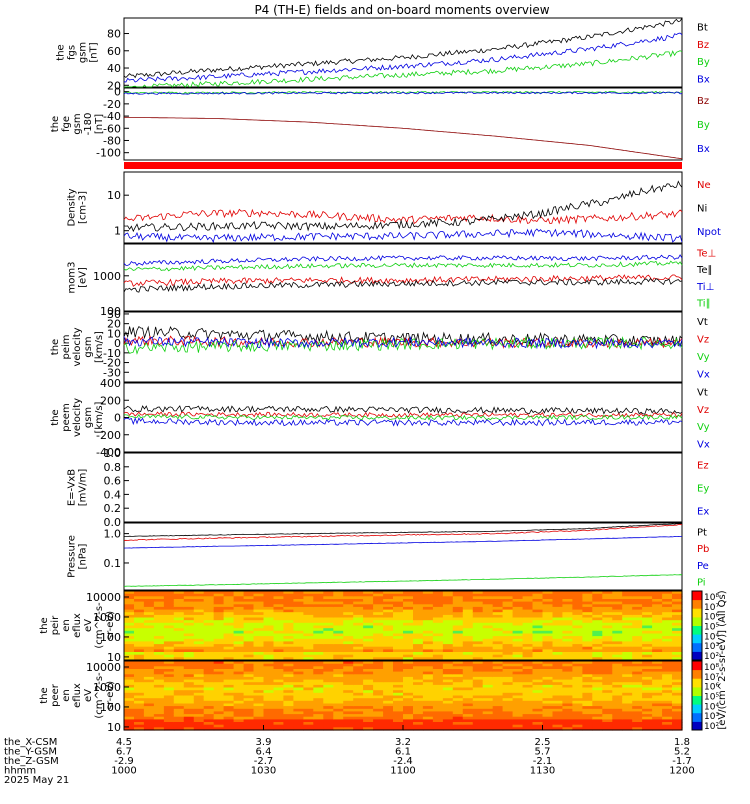 The height and width of the screenshot is (804, 750). Describe the element at coordinates (107, 687) in the screenshot. I see `peer-ytick-label: 1000` at that location.